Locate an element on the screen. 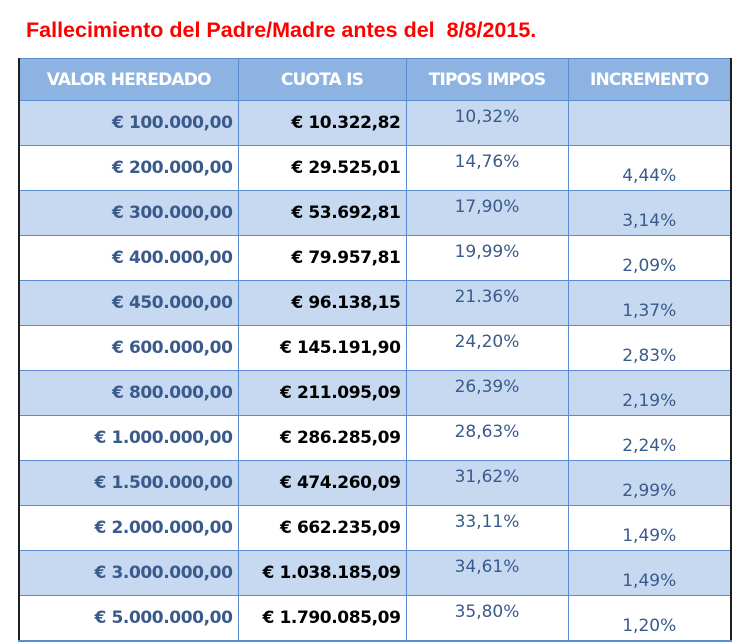 This screenshot has width=745, height=642. table-row: € 800.000,00 € 211.095,09 26,39% 2,19% is located at coordinates (375, 393).